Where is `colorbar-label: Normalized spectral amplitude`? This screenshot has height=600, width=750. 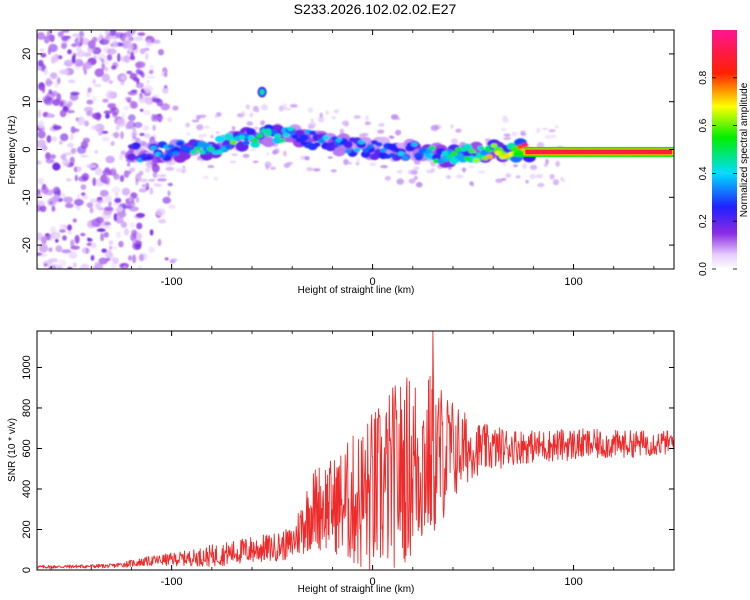 colorbar-label: Normalized spectral amplitude is located at coordinates (744, 149).